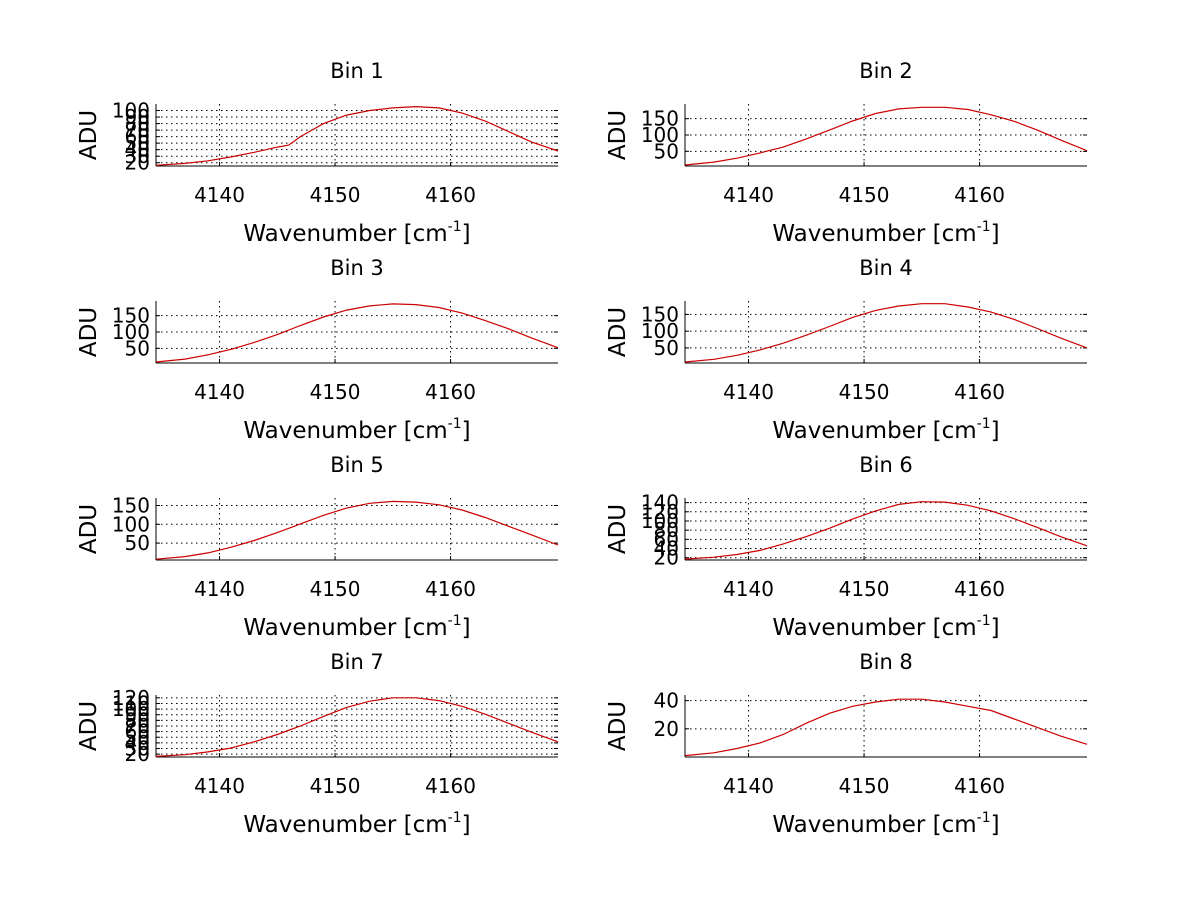  Describe the element at coordinates (886, 268) in the screenshot. I see `panel-title: Bin 4` at that location.